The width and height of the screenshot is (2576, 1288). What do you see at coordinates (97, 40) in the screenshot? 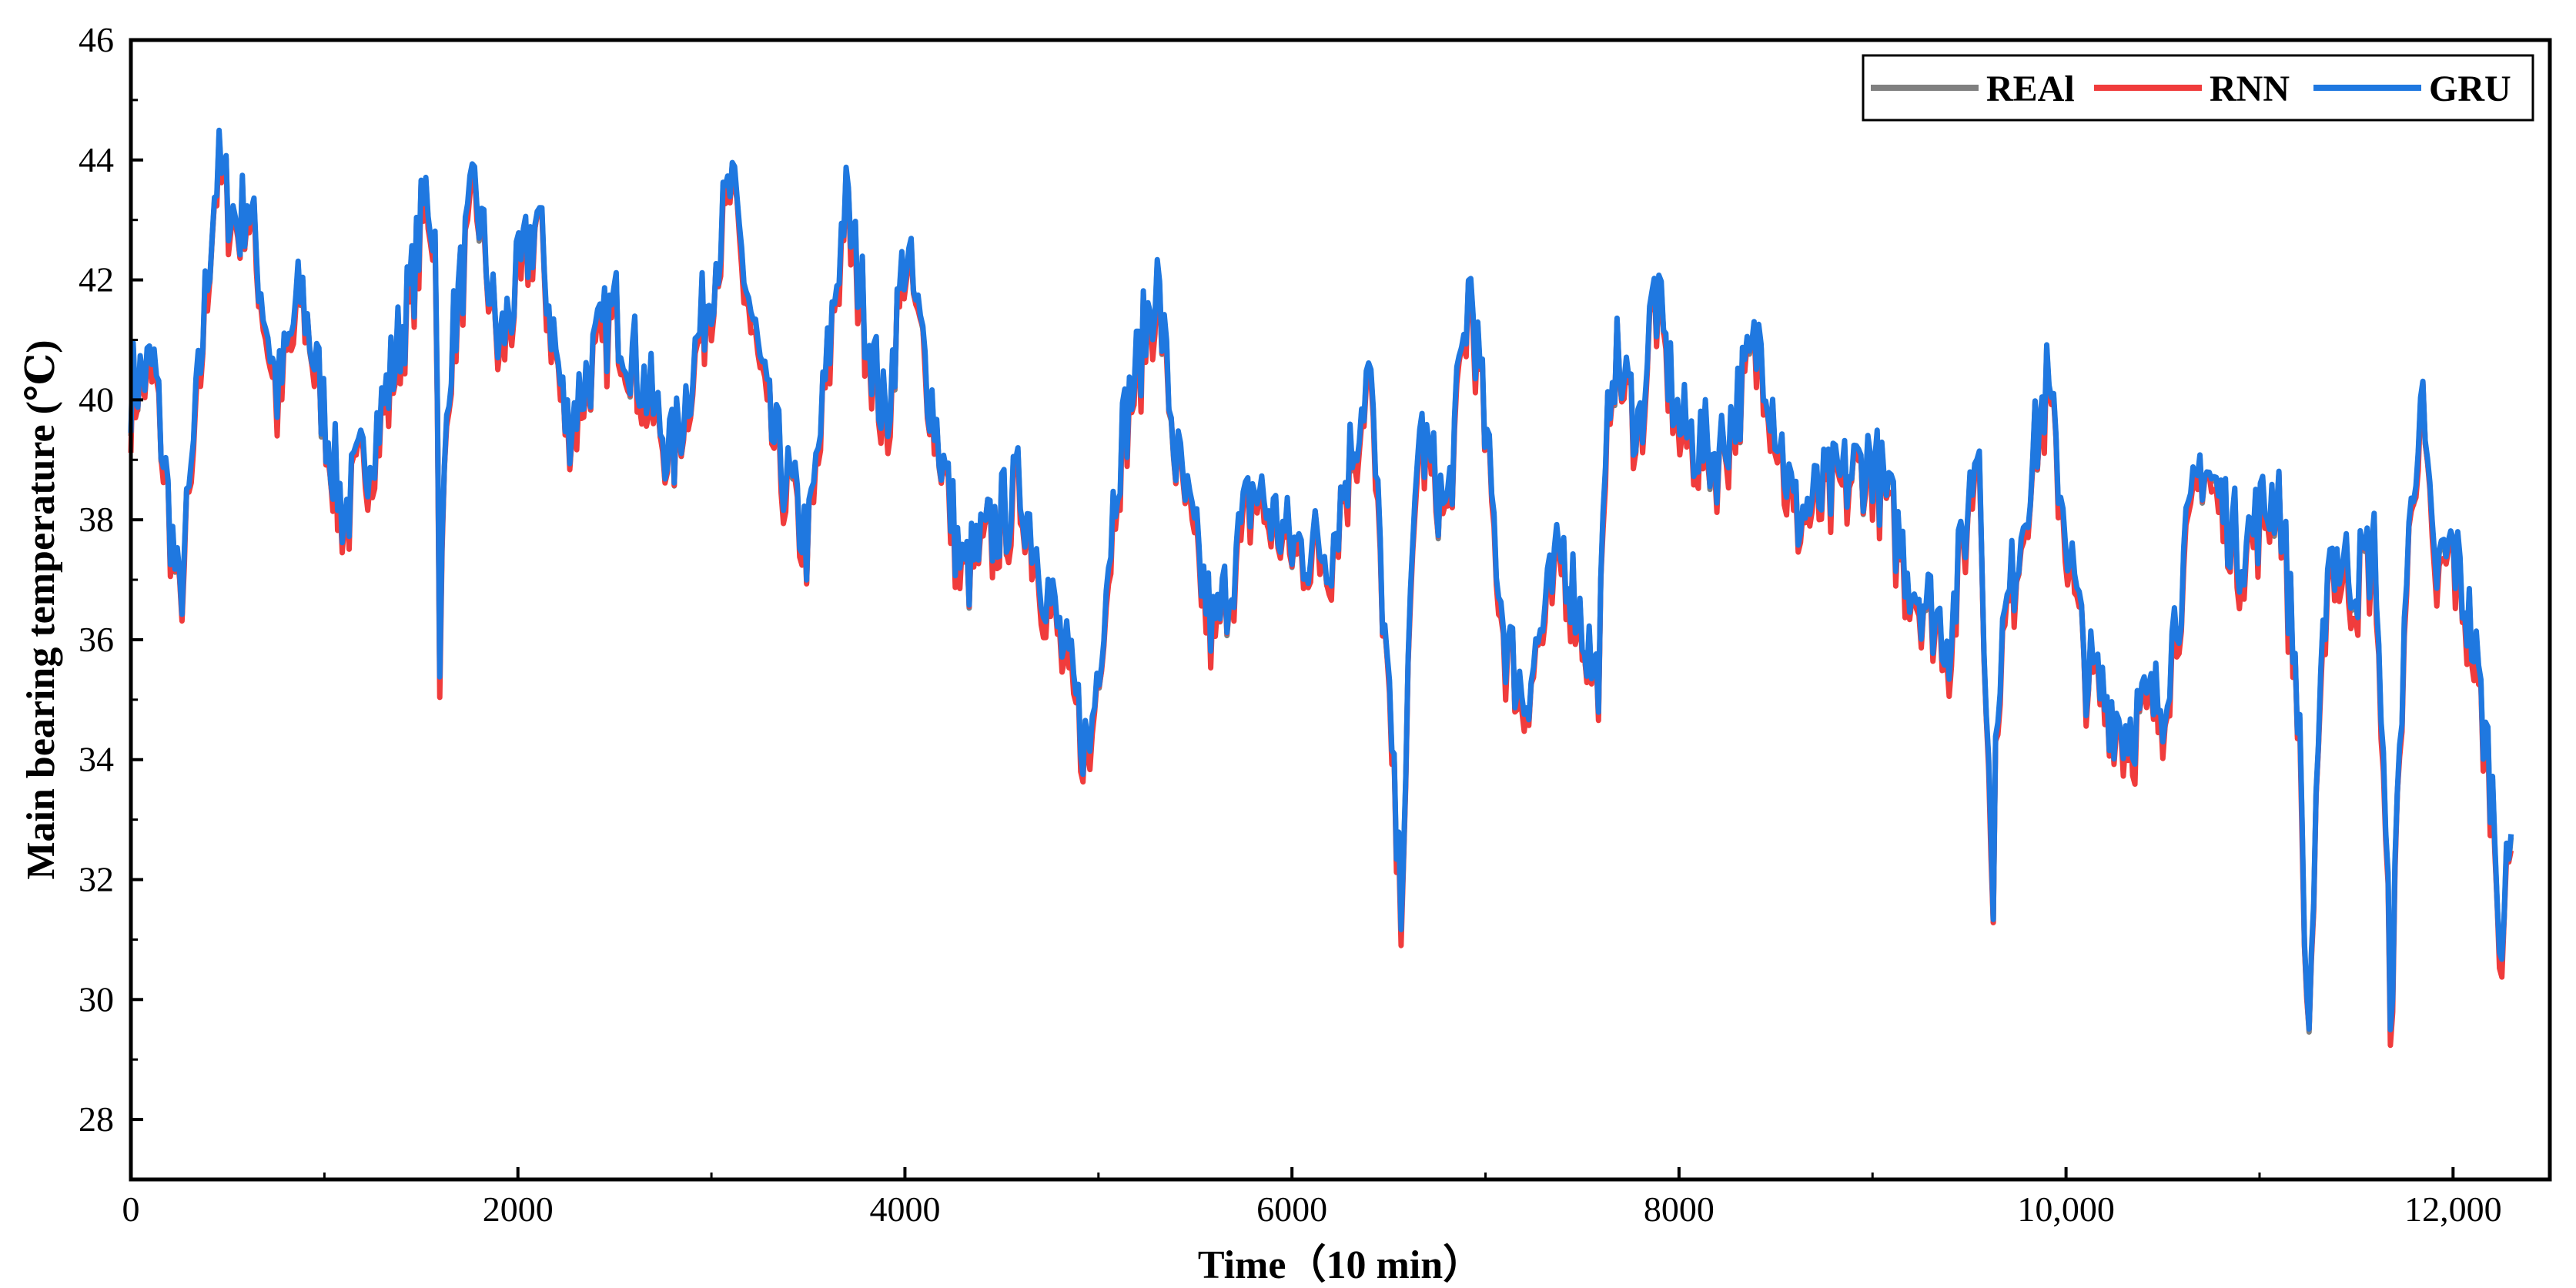
I see `y-tick-label: 46` at bounding box center [97, 40].